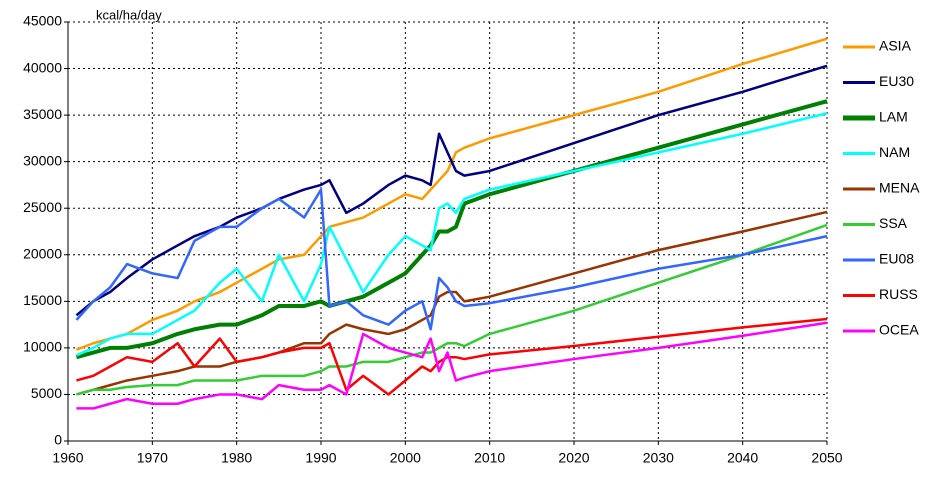 This screenshot has width=949, height=479. What do you see at coordinates (320, 458) in the screenshot?
I see `x-tick-label: 1990` at bounding box center [320, 458].